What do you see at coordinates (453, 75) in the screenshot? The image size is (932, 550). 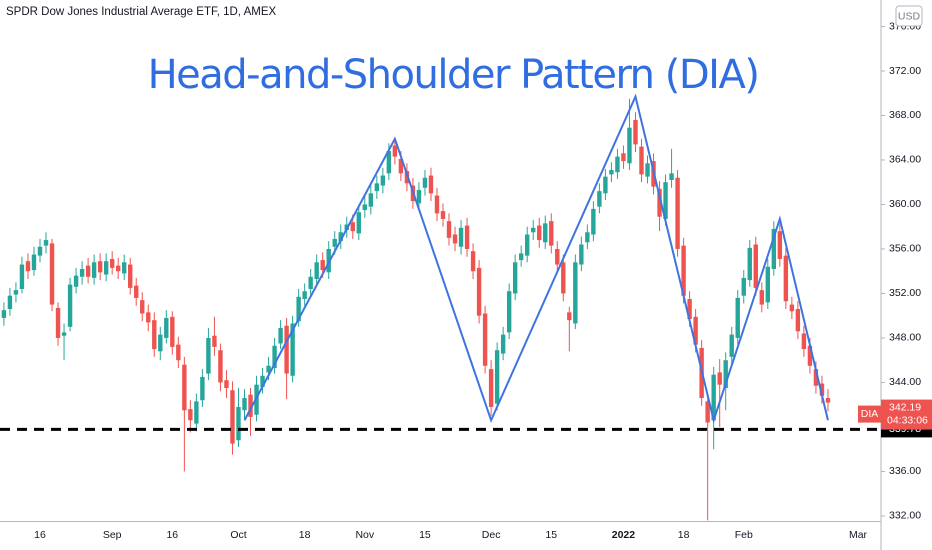 I see `chart-title: Head-and-Shoulder Pattern (DIA)` at bounding box center [453, 75].